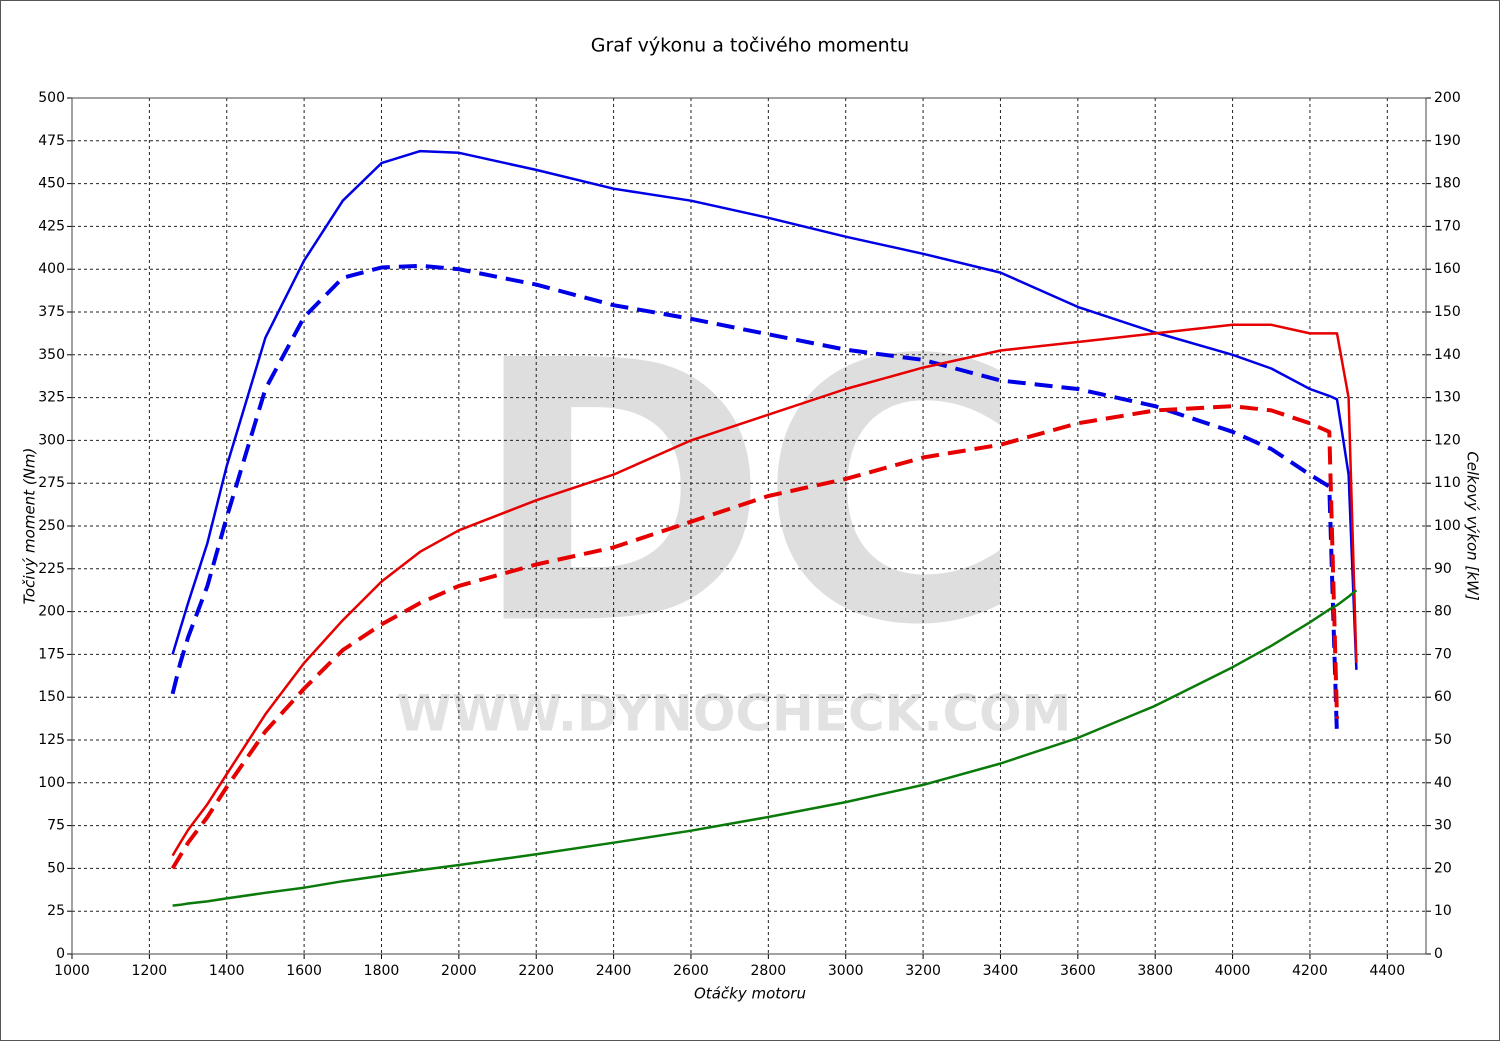 This screenshot has width=1500, height=1041. I want to click on y2-tick-label: 90, so click(1443, 569).